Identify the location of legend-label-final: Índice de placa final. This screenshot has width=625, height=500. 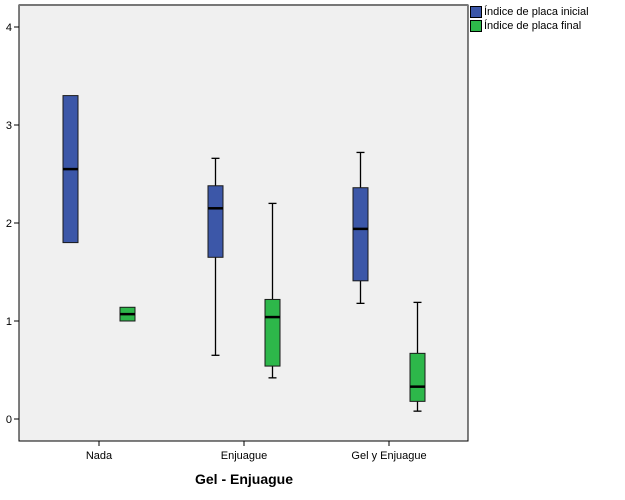
(533, 26).